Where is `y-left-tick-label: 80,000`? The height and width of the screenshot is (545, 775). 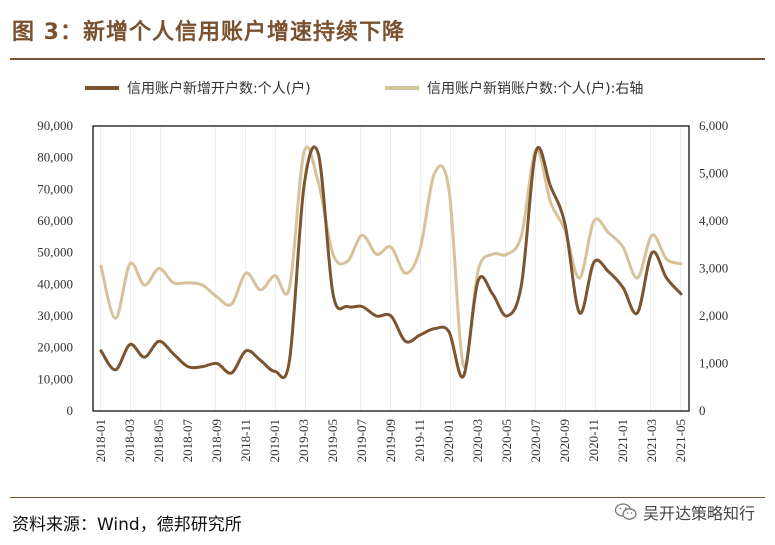
y-left-tick-label: 80,000 is located at coordinates (55, 157).